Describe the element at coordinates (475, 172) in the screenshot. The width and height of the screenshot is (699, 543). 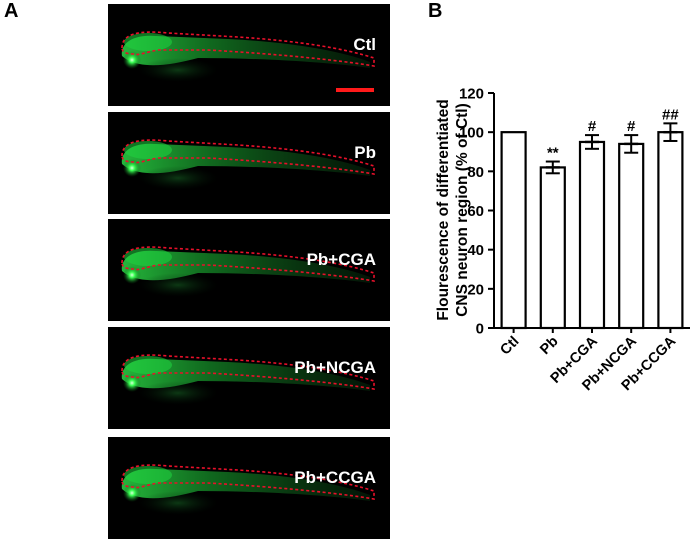
I see `y-tick-label: 80` at that location.